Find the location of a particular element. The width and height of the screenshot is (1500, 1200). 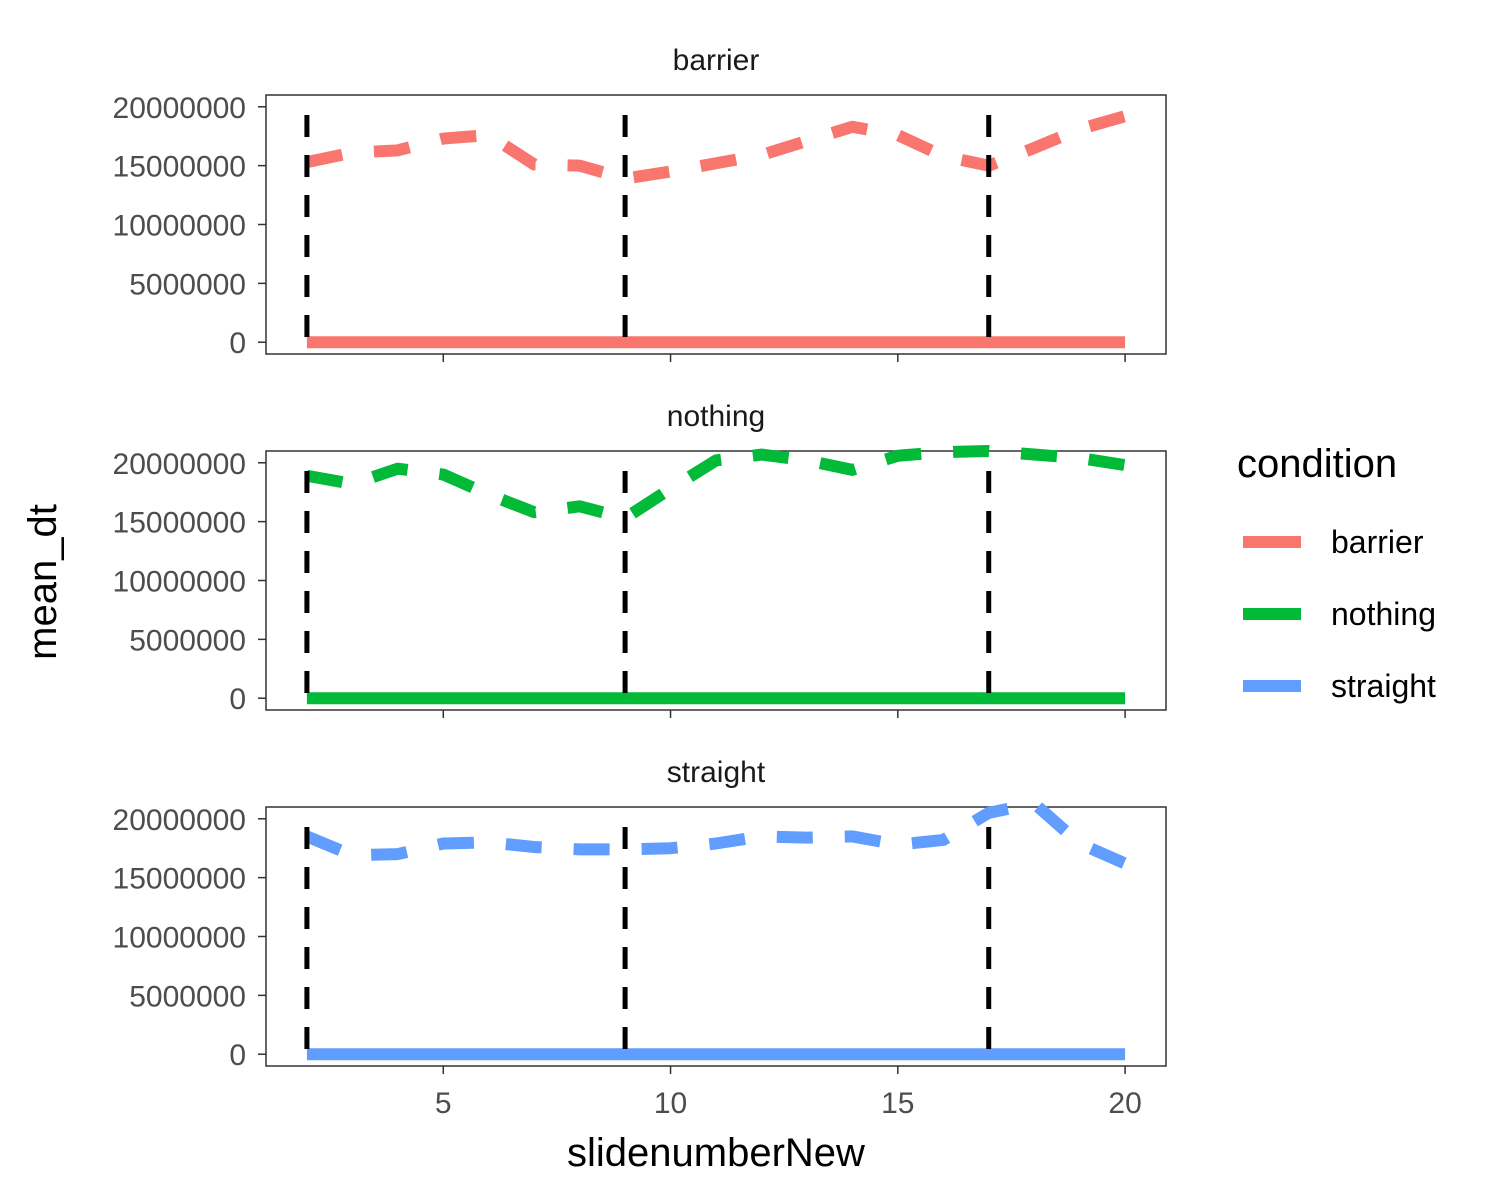

x-tick-label: 10 is located at coordinates (670, 1103).